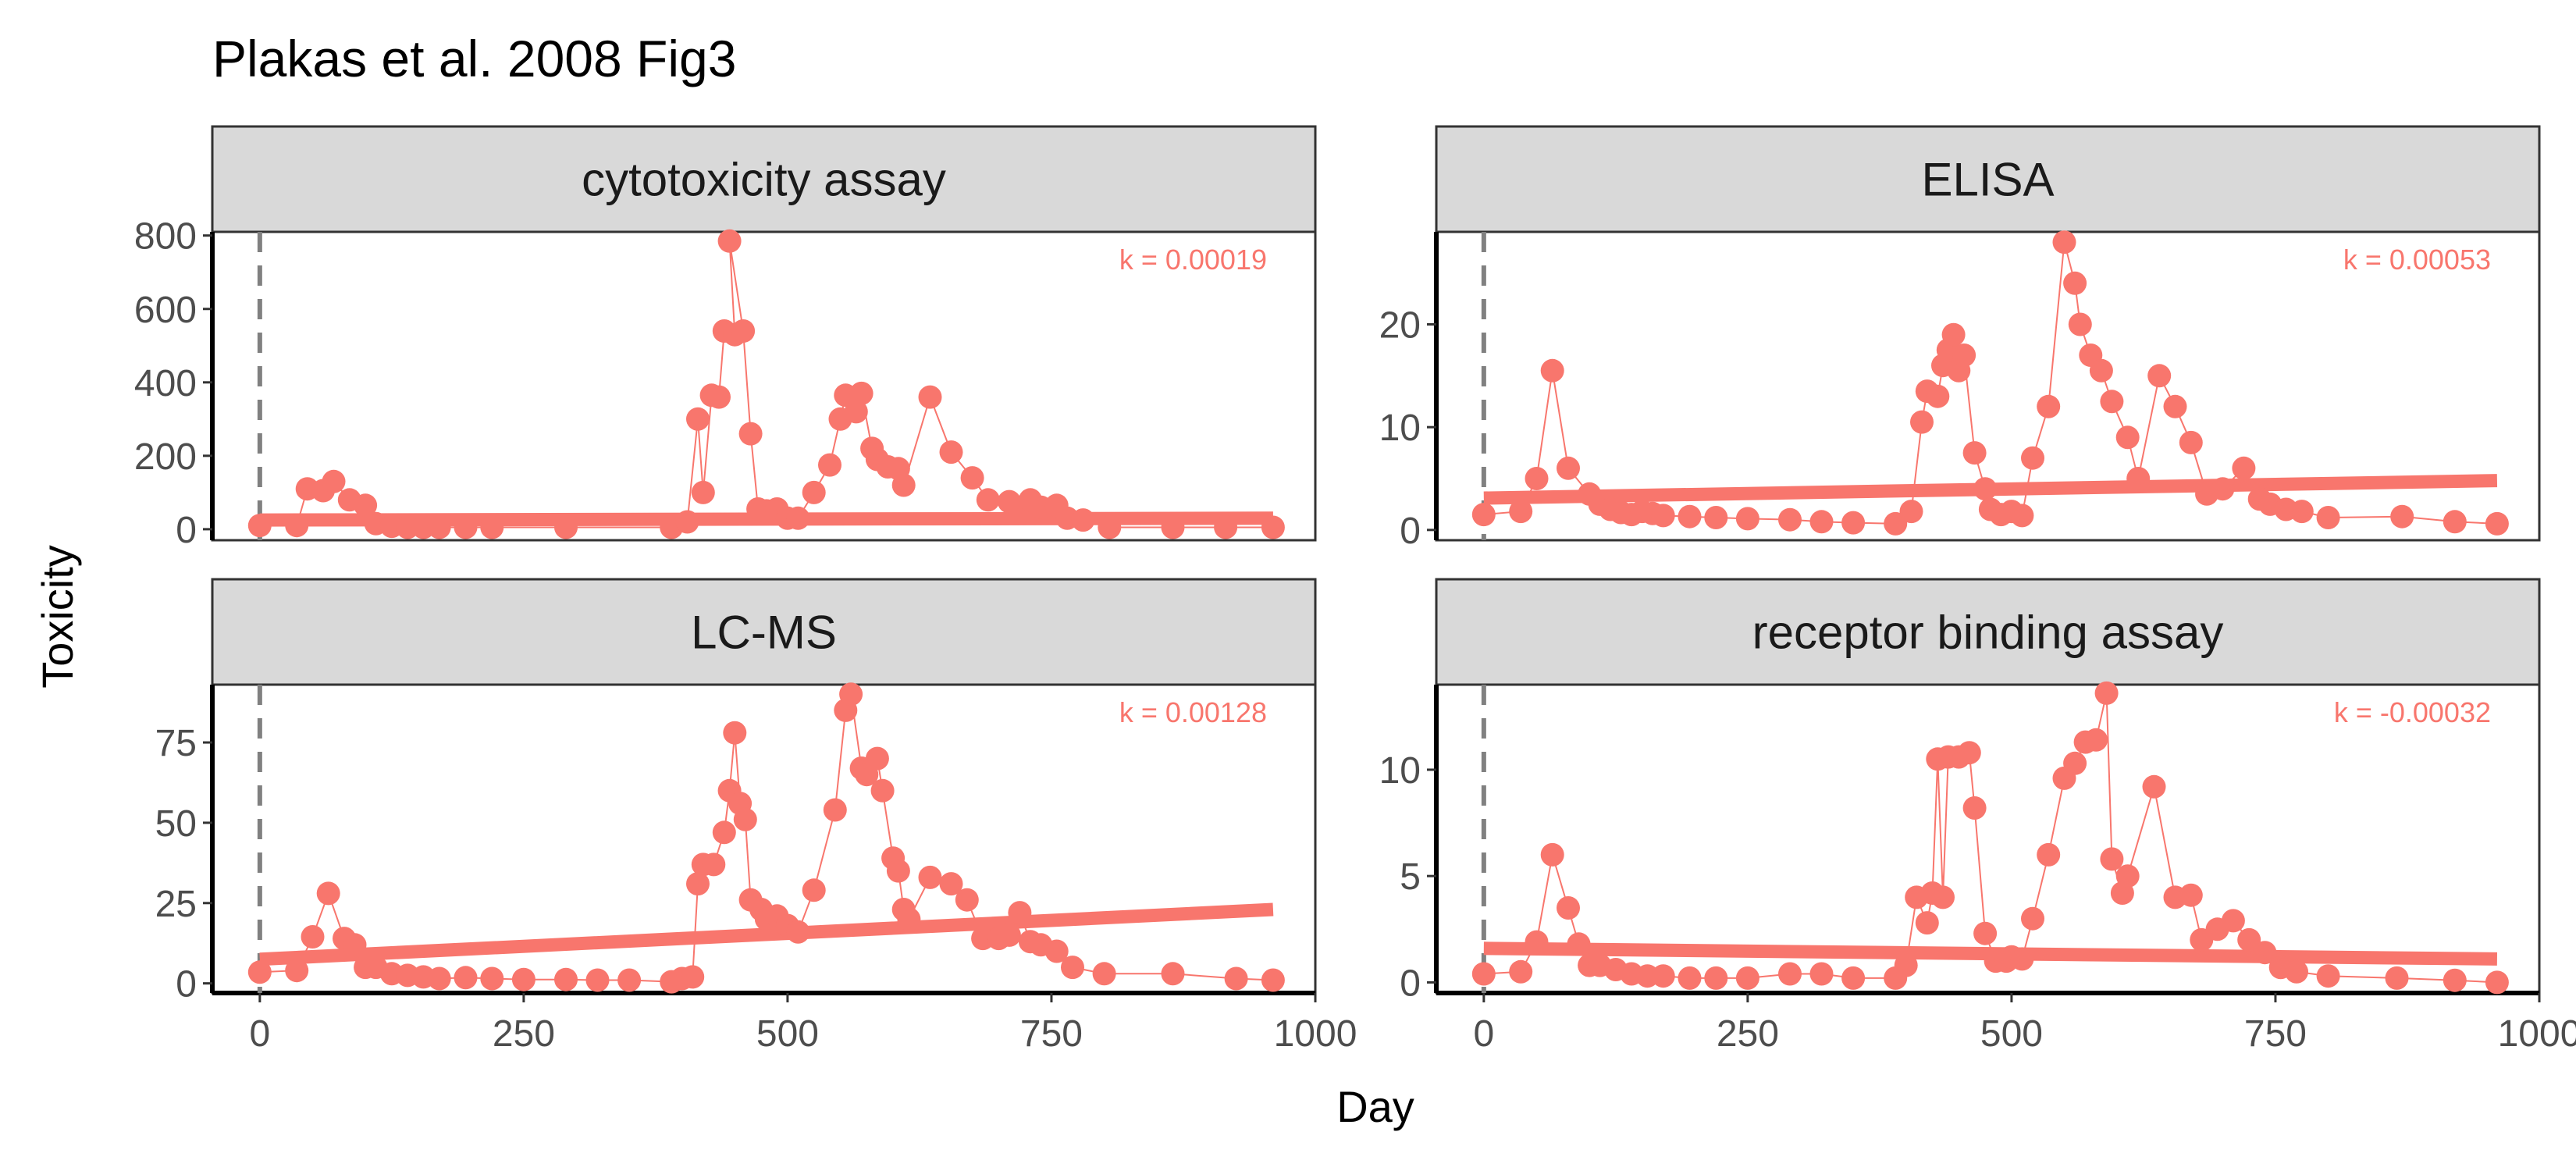  Describe the element at coordinates (57, 617) in the screenshot. I see `y-axis-title: Toxicity` at that location.